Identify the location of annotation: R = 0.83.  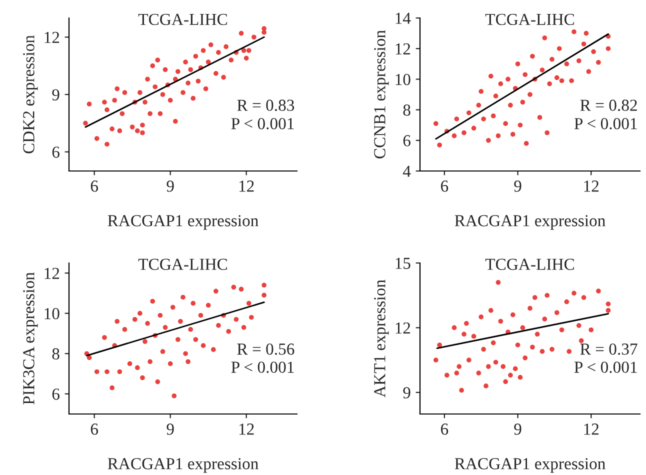
(265, 105).